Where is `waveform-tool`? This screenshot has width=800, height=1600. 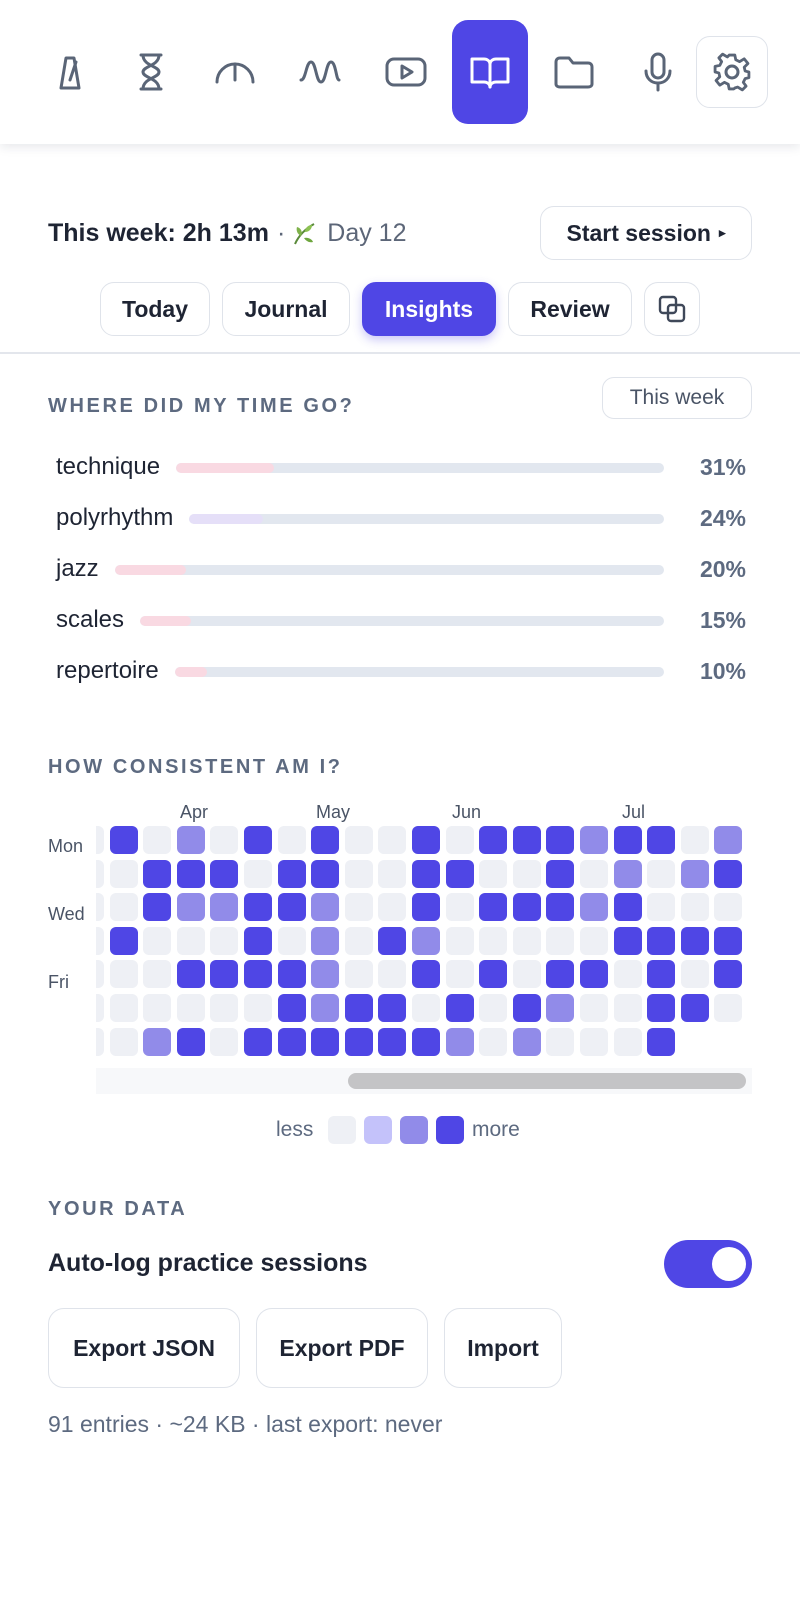
waveform-tool is located at coordinates (320, 72).